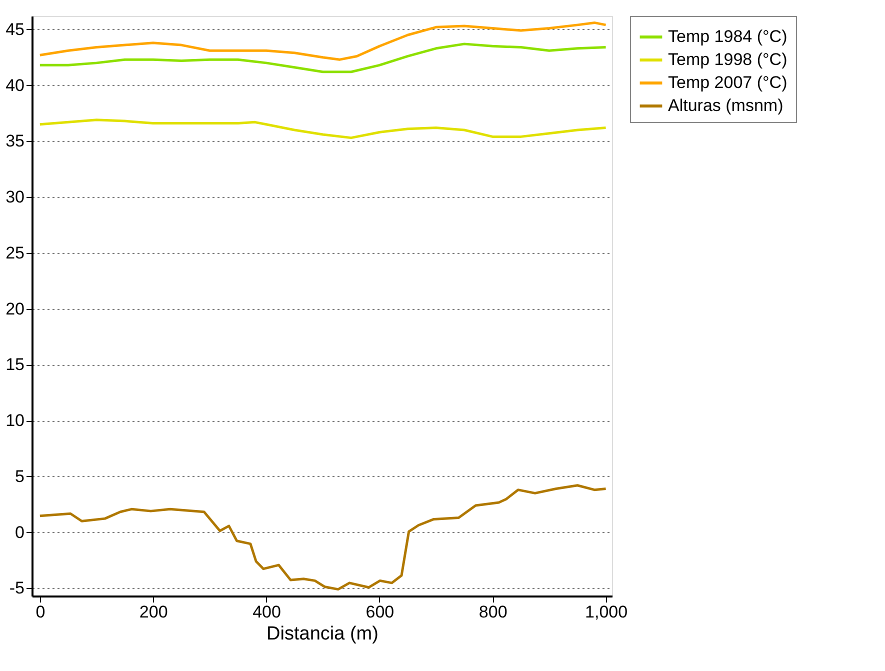  I want to click on y-tick-label: 10, so click(15, 420).